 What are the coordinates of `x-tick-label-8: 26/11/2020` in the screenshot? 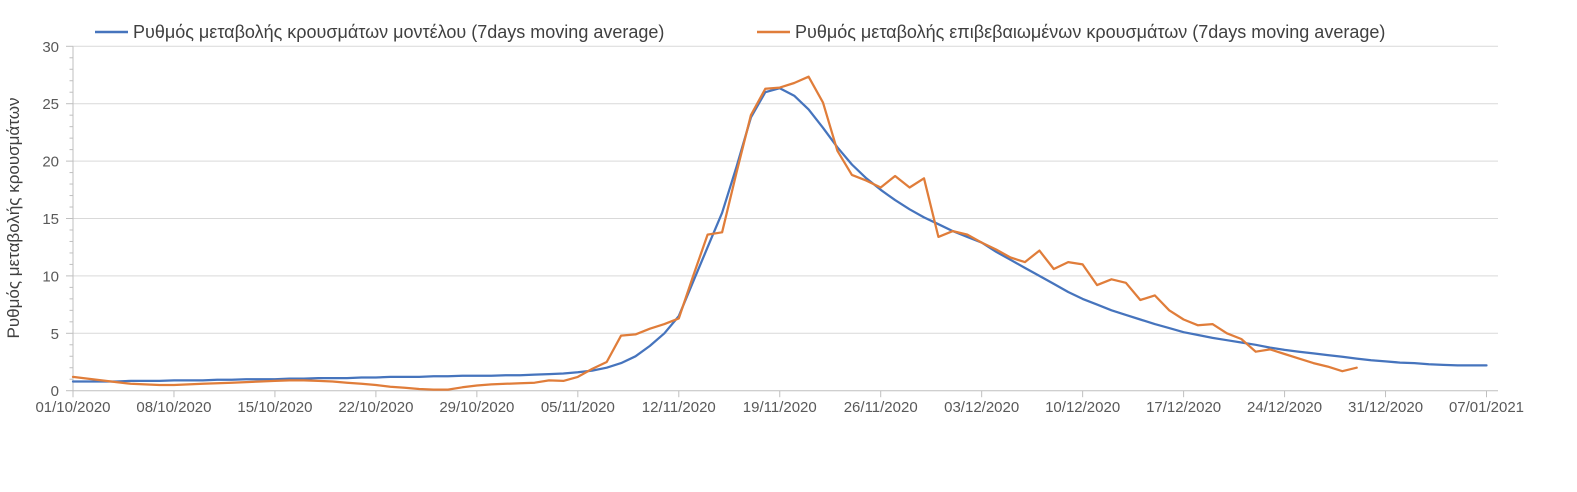 It's located at (881, 407).